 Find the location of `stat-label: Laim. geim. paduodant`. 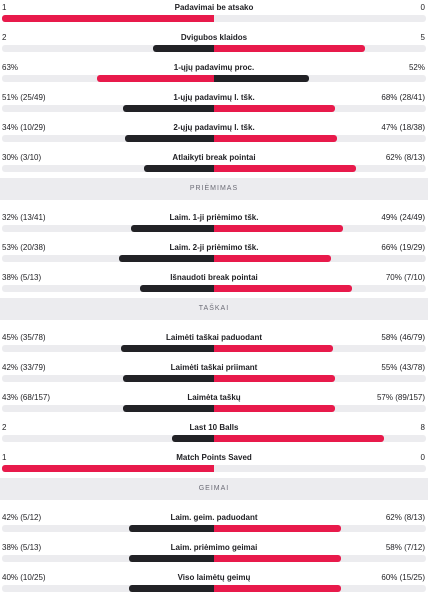

stat-label: Laim. geim. paduodant is located at coordinates (214, 517).